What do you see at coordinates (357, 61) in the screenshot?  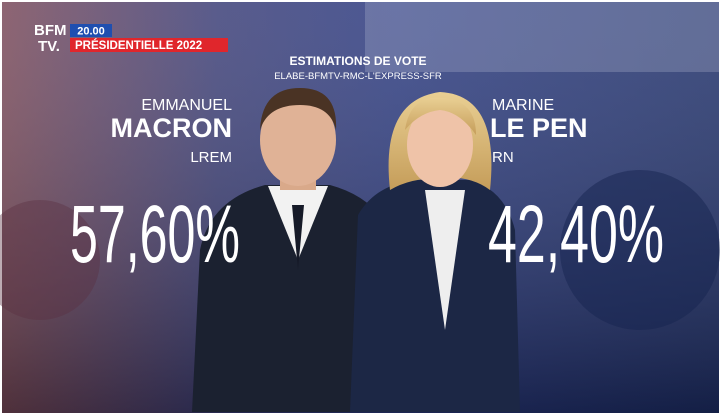 I see `title: ESTIMATIONS DE VOTE` at bounding box center [357, 61].